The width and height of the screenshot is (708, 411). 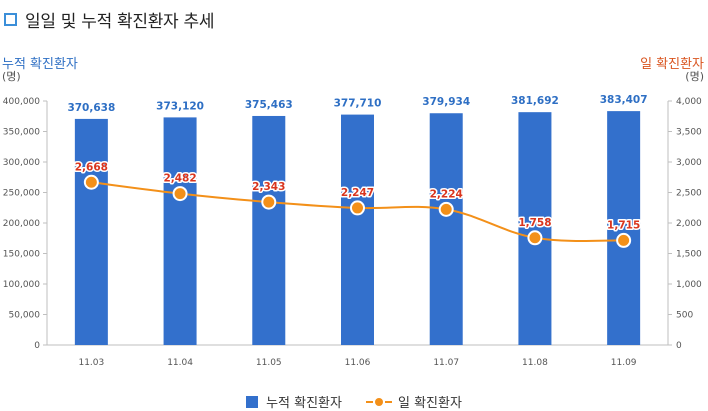 I want to click on line-data-label: 2,482, so click(x=179, y=179).